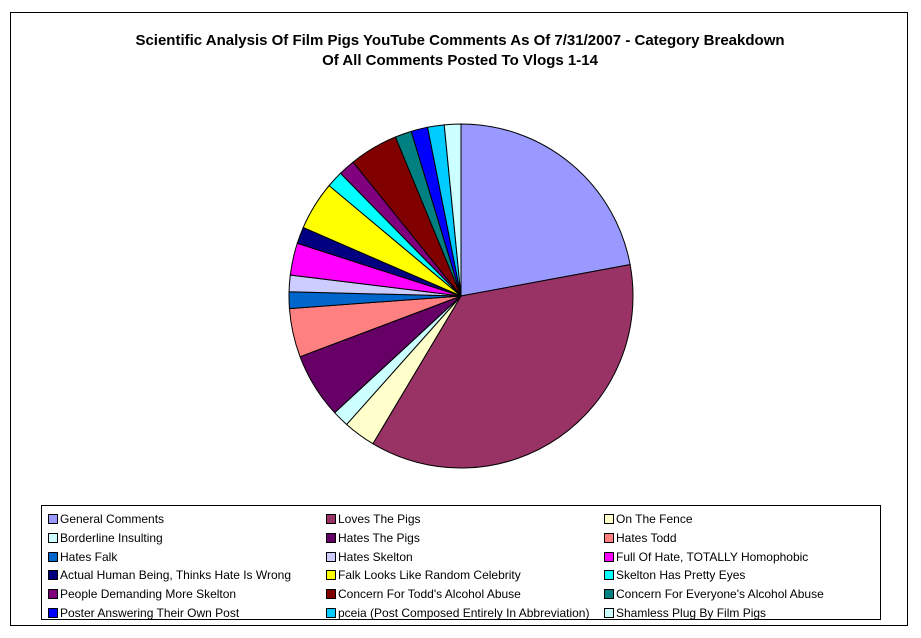 The image size is (921, 638). Describe the element at coordinates (720, 594) in the screenshot. I see `legend-label: Concern For Everyone's Alcohol Abuse` at that location.